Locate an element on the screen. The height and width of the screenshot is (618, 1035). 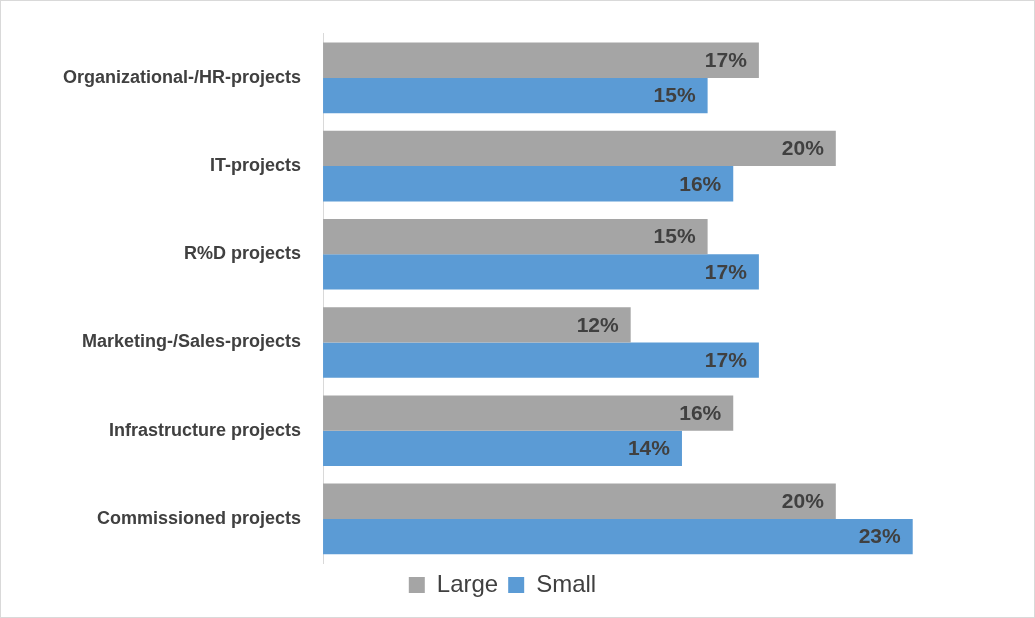
data-label: 12% is located at coordinates (598, 324).